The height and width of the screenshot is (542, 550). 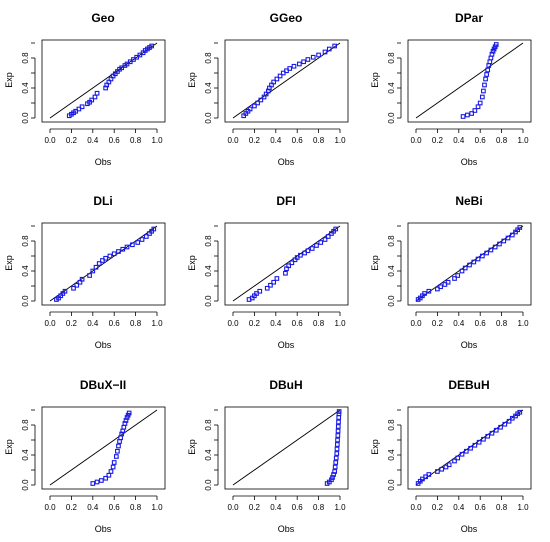 What do you see at coordinates (85, 272) in the screenshot?
I see `panel-dli: DLi 0.0 0.2 0.4 0.6 0.8 1.0 Obs 0.0 0.4 0.8 Exp` at bounding box center [85, 272].